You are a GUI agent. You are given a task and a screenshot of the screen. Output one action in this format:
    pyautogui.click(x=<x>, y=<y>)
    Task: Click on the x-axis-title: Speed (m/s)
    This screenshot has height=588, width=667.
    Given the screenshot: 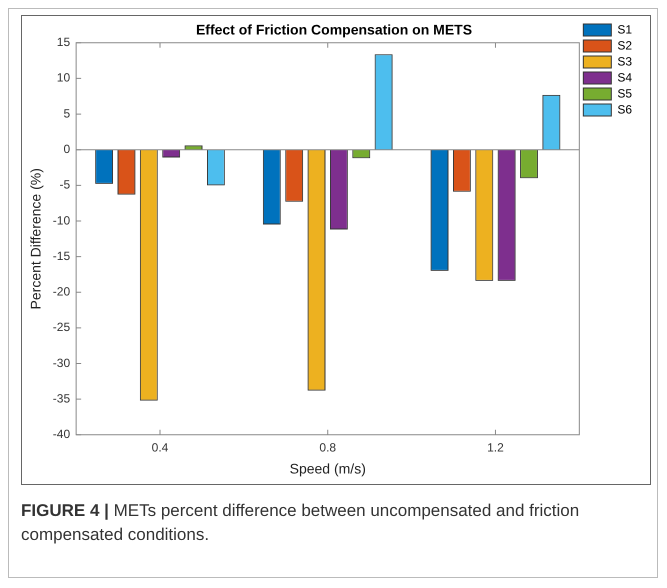 What is the action you would take?
    pyautogui.click(x=328, y=468)
    